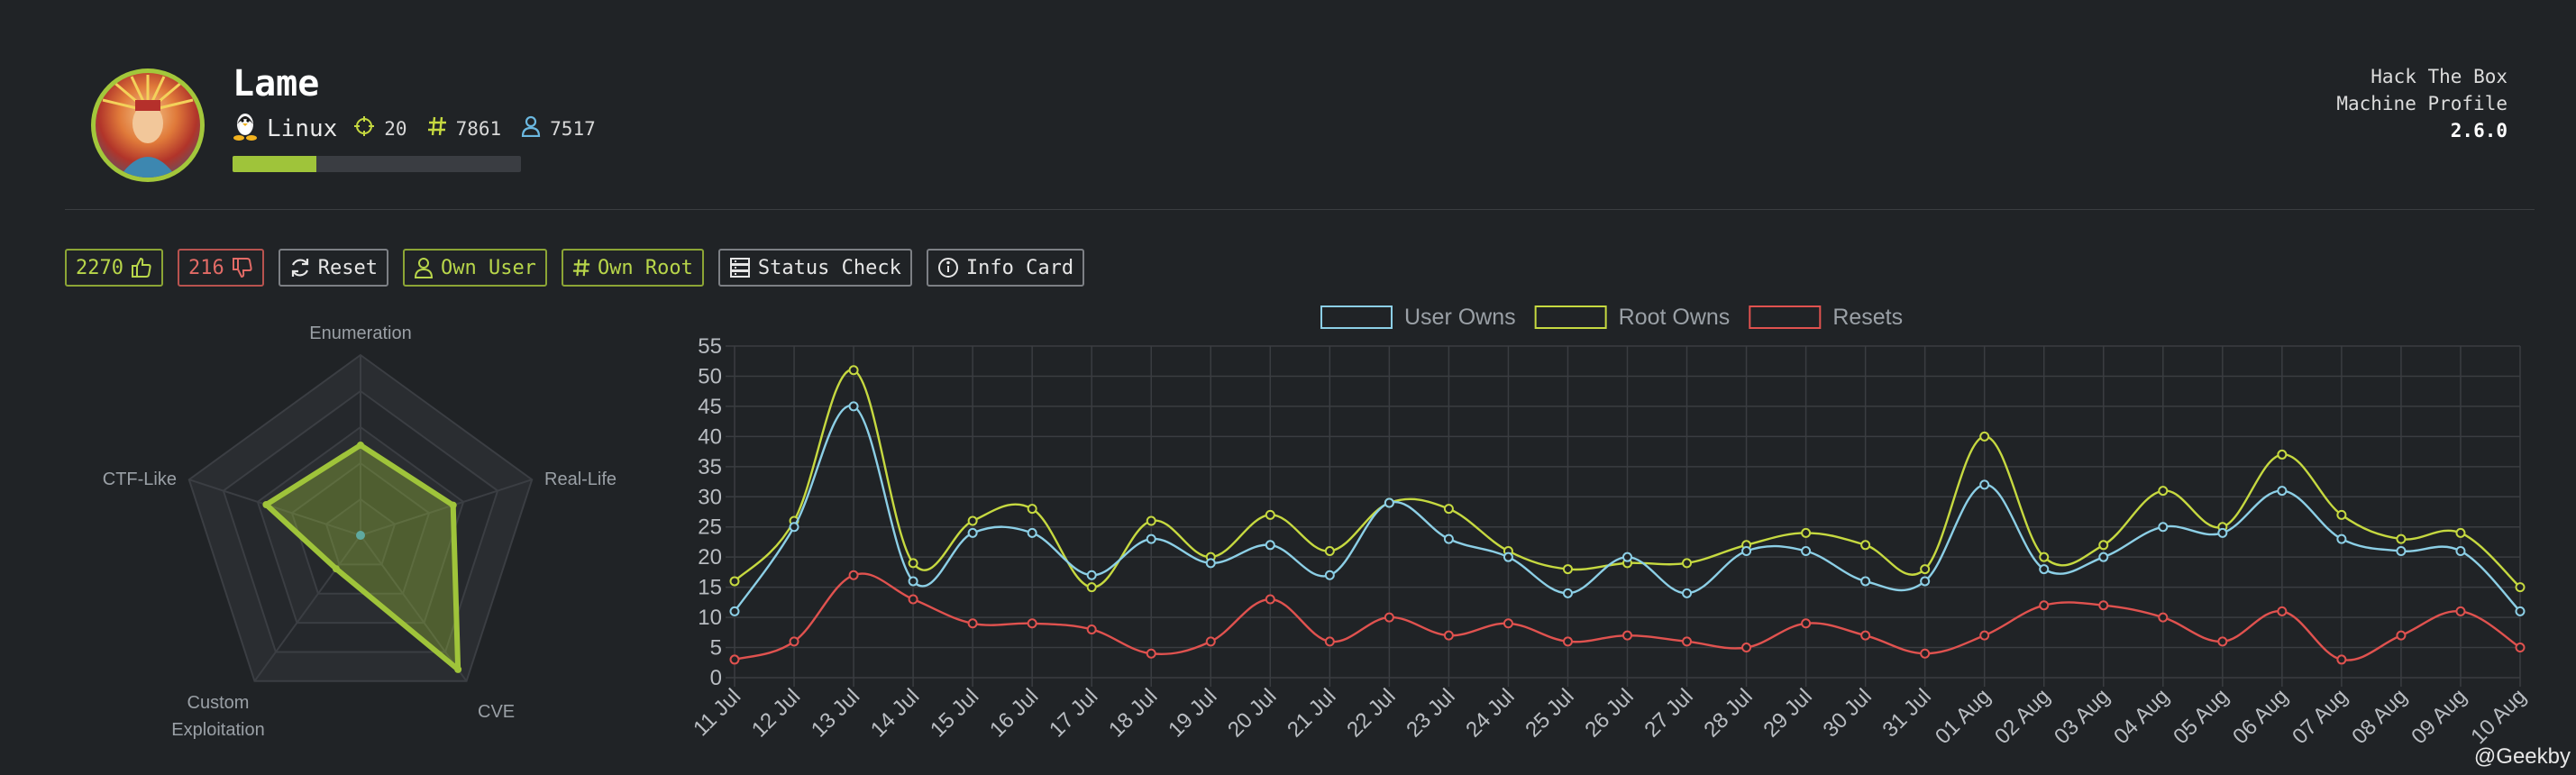  I want to click on legend-label: User Owns, so click(1460, 317).